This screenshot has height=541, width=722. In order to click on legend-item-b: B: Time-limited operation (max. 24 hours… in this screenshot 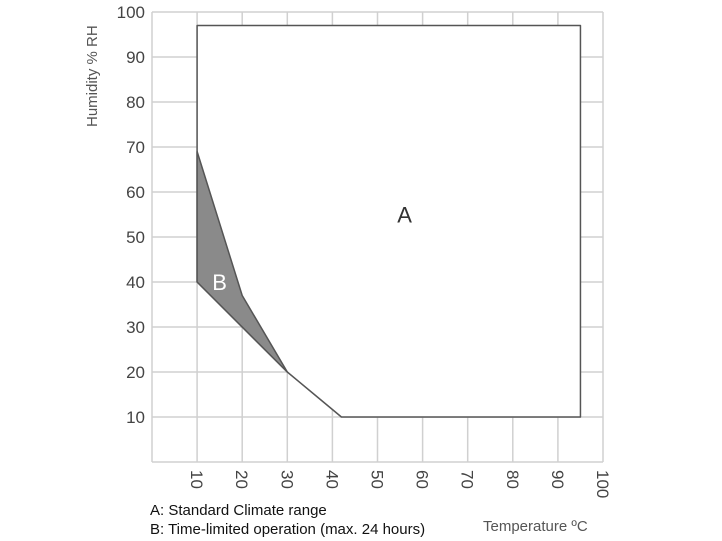, I will do `click(288, 529)`.